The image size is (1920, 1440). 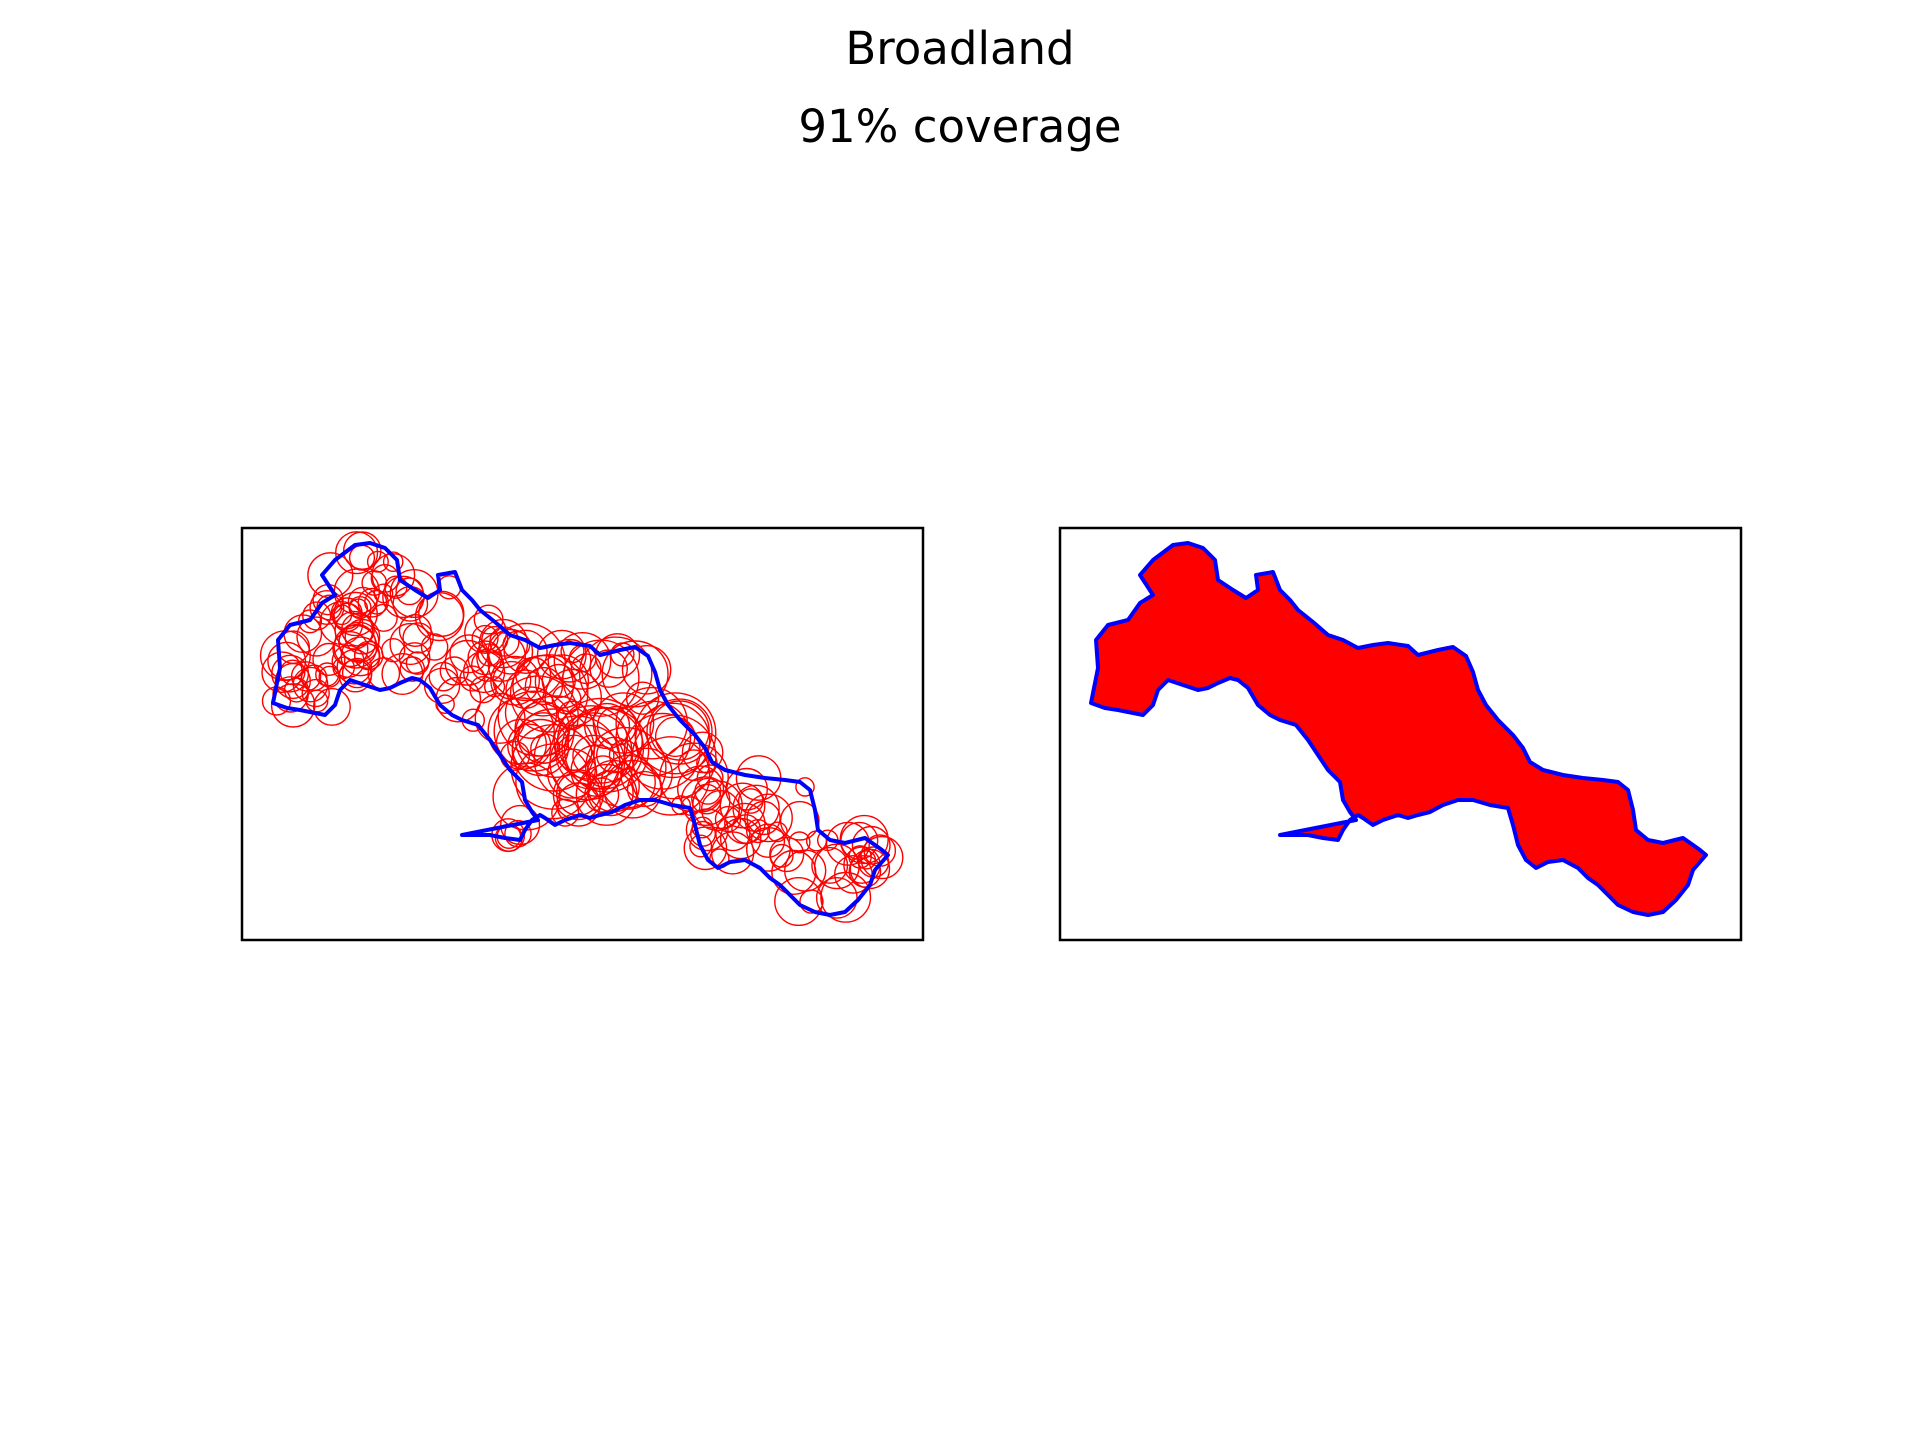 I want to click on right-region-filled, so click(x=1398, y=729).